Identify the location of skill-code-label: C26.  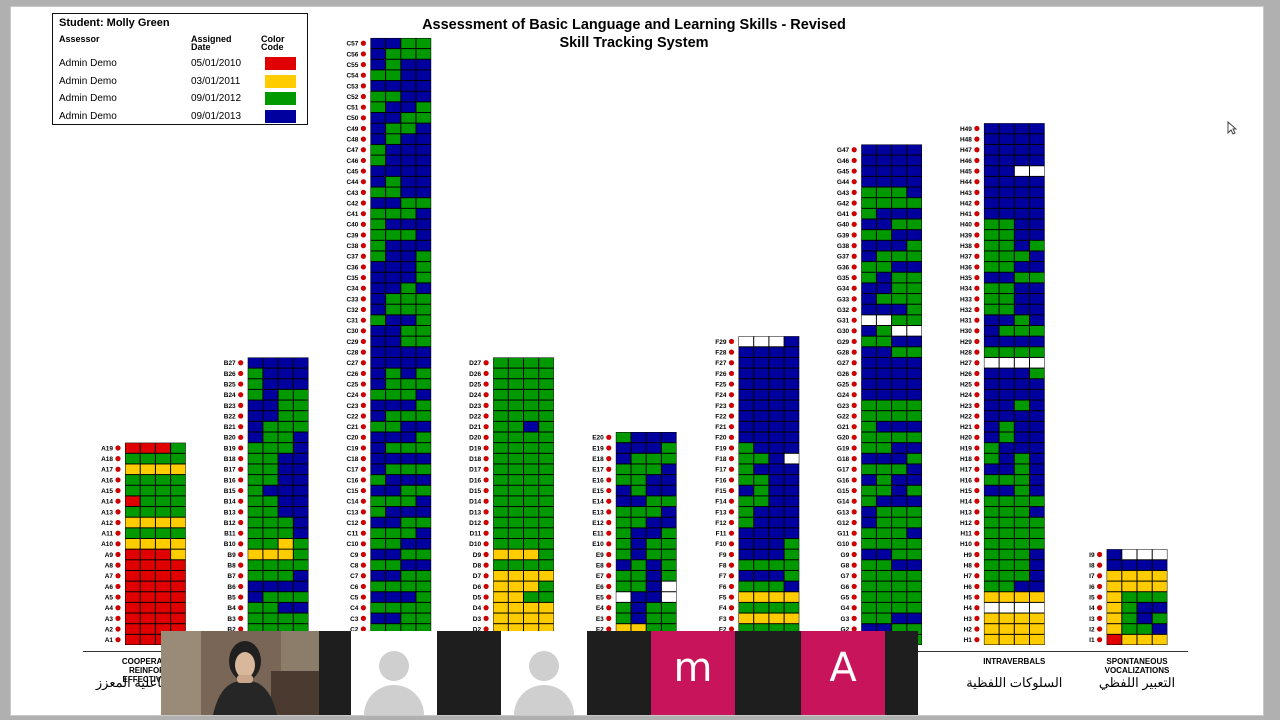
(352, 374).